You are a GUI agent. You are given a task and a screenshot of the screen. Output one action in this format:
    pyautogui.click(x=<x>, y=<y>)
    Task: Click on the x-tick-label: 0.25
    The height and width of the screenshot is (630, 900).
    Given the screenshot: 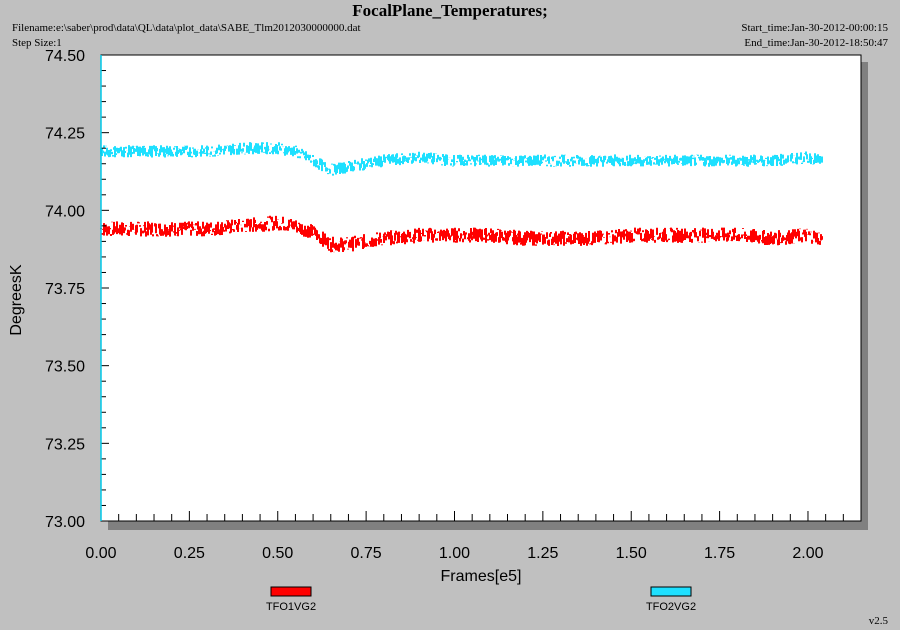 What is the action you would take?
    pyautogui.click(x=189, y=553)
    